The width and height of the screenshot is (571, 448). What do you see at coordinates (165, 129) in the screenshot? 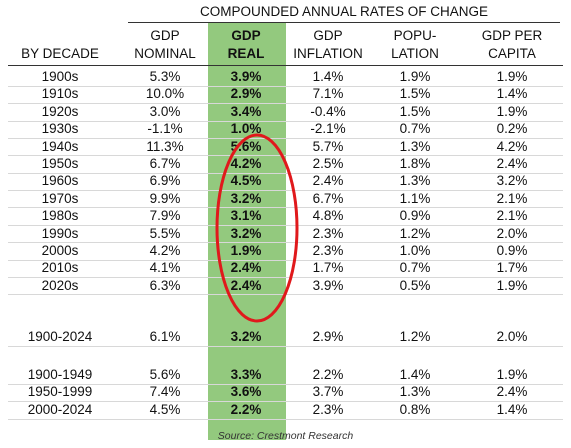
I see `cell: -1.1%` at bounding box center [165, 129].